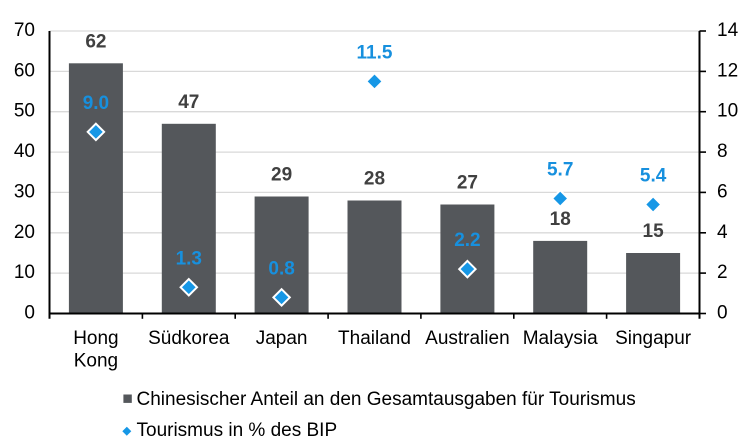  What do you see at coordinates (467, 240) in the screenshot?
I see `svg-text: 2.2` at bounding box center [467, 240].